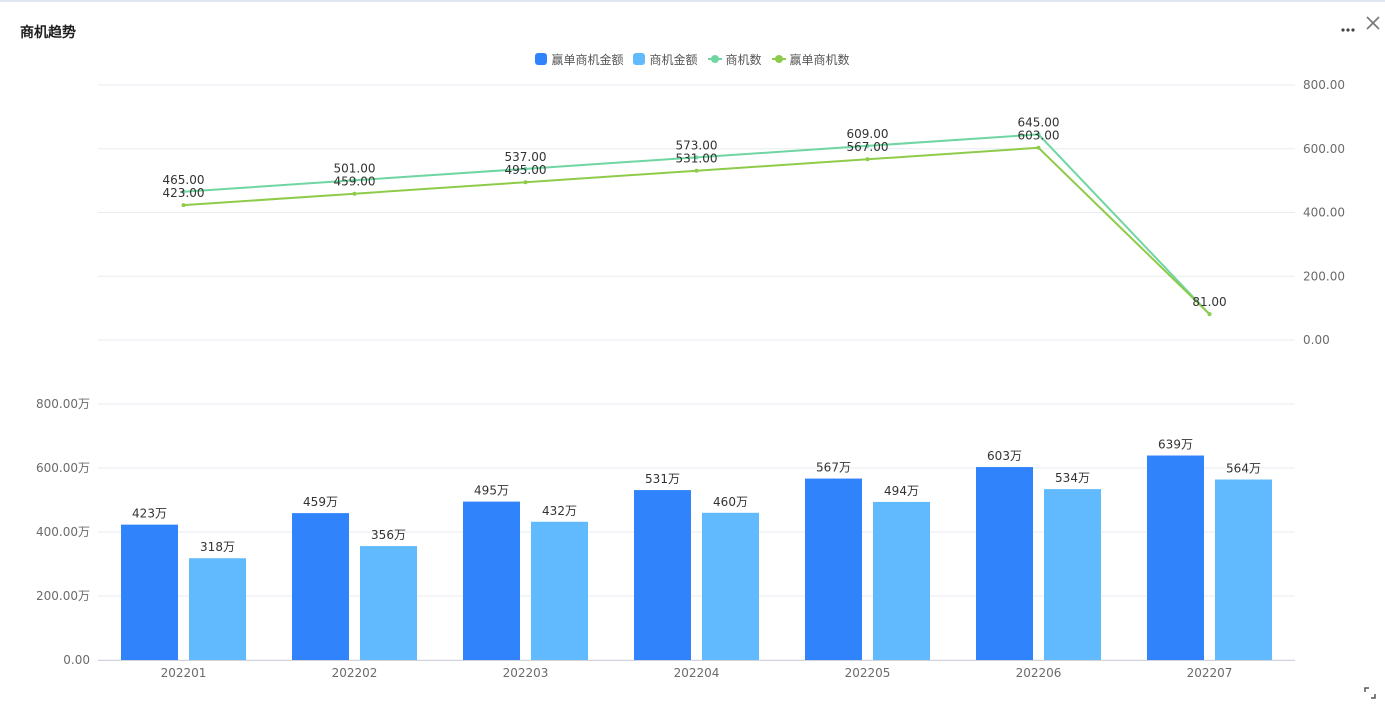 Image resolution: width=1385 pixels, height=707 pixels. I want to click on y-tick-label-right: 600.00, so click(1324, 149).